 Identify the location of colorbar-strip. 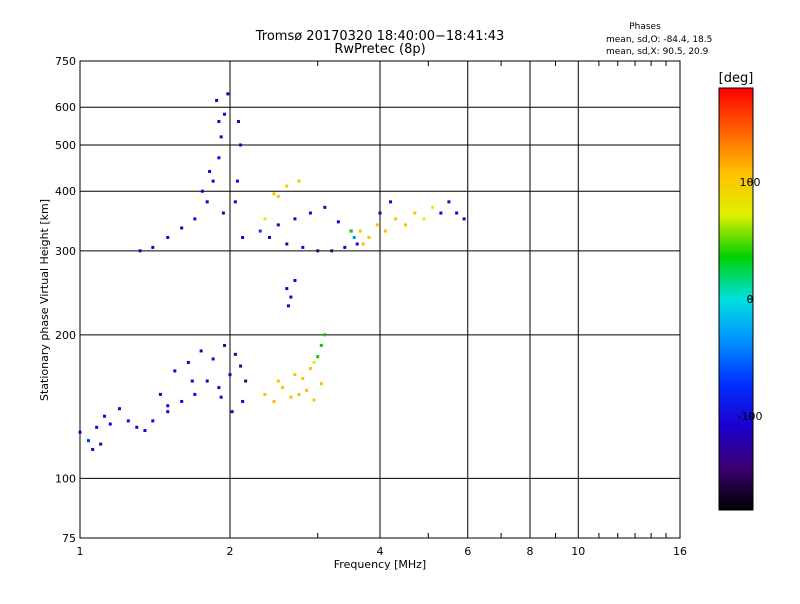
(736, 299).